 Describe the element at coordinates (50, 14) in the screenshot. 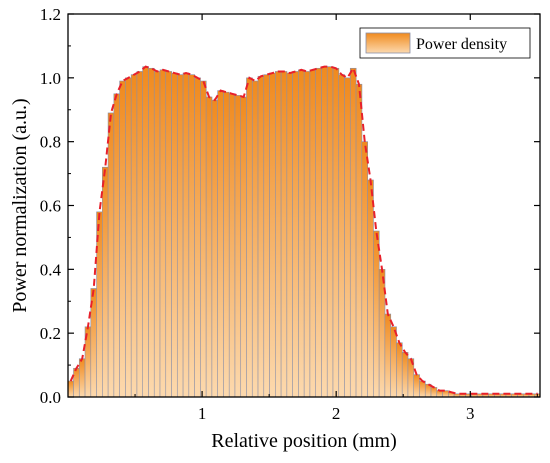

I see `y-tick-label: 1.2` at that location.